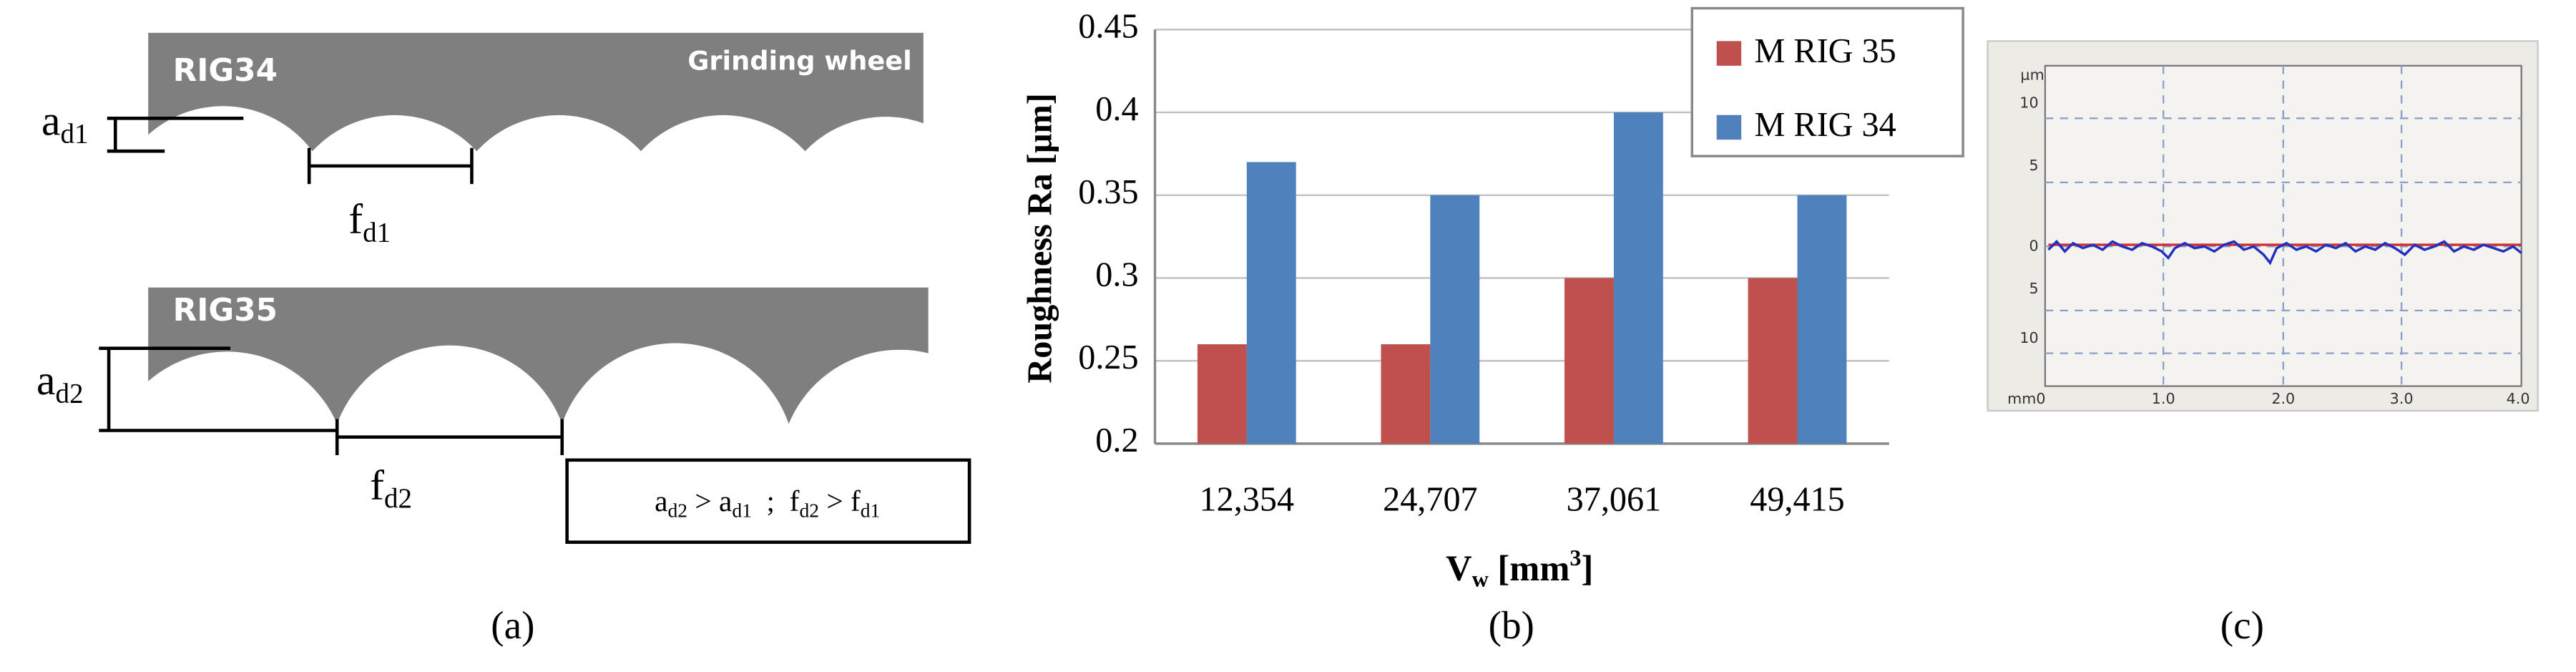 The image size is (2576, 672). What do you see at coordinates (1040, 238) in the screenshot?
I see `y-axis-label: Roughness Ra [µm]` at bounding box center [1040, 238].